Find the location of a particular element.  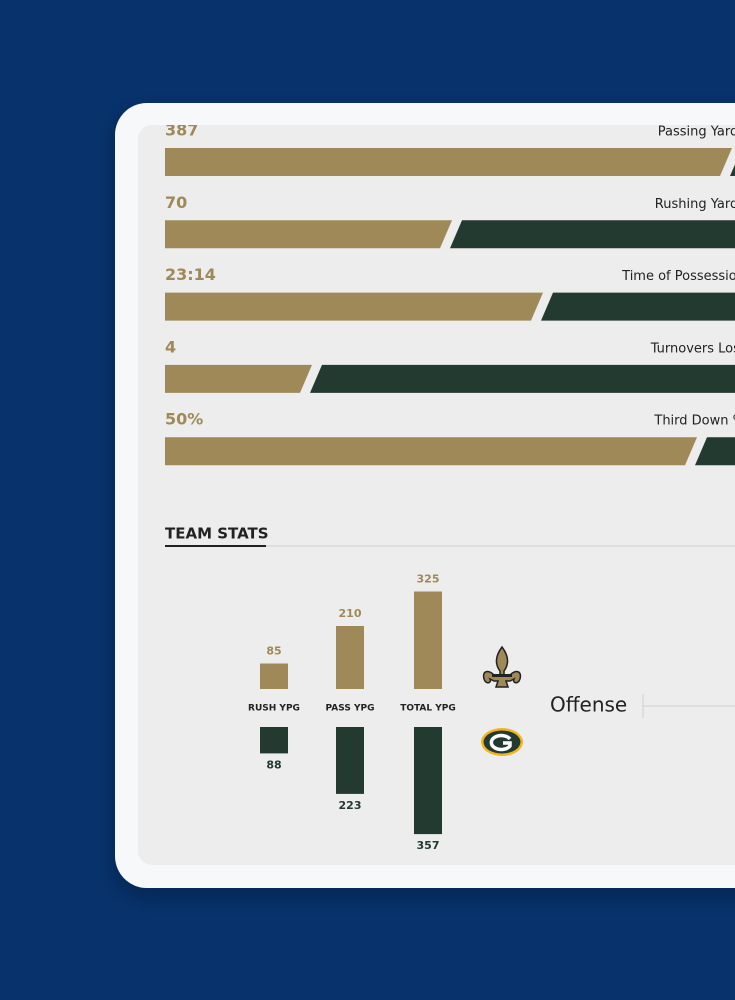

value-label: 357 is located at coordinates (428, 845).